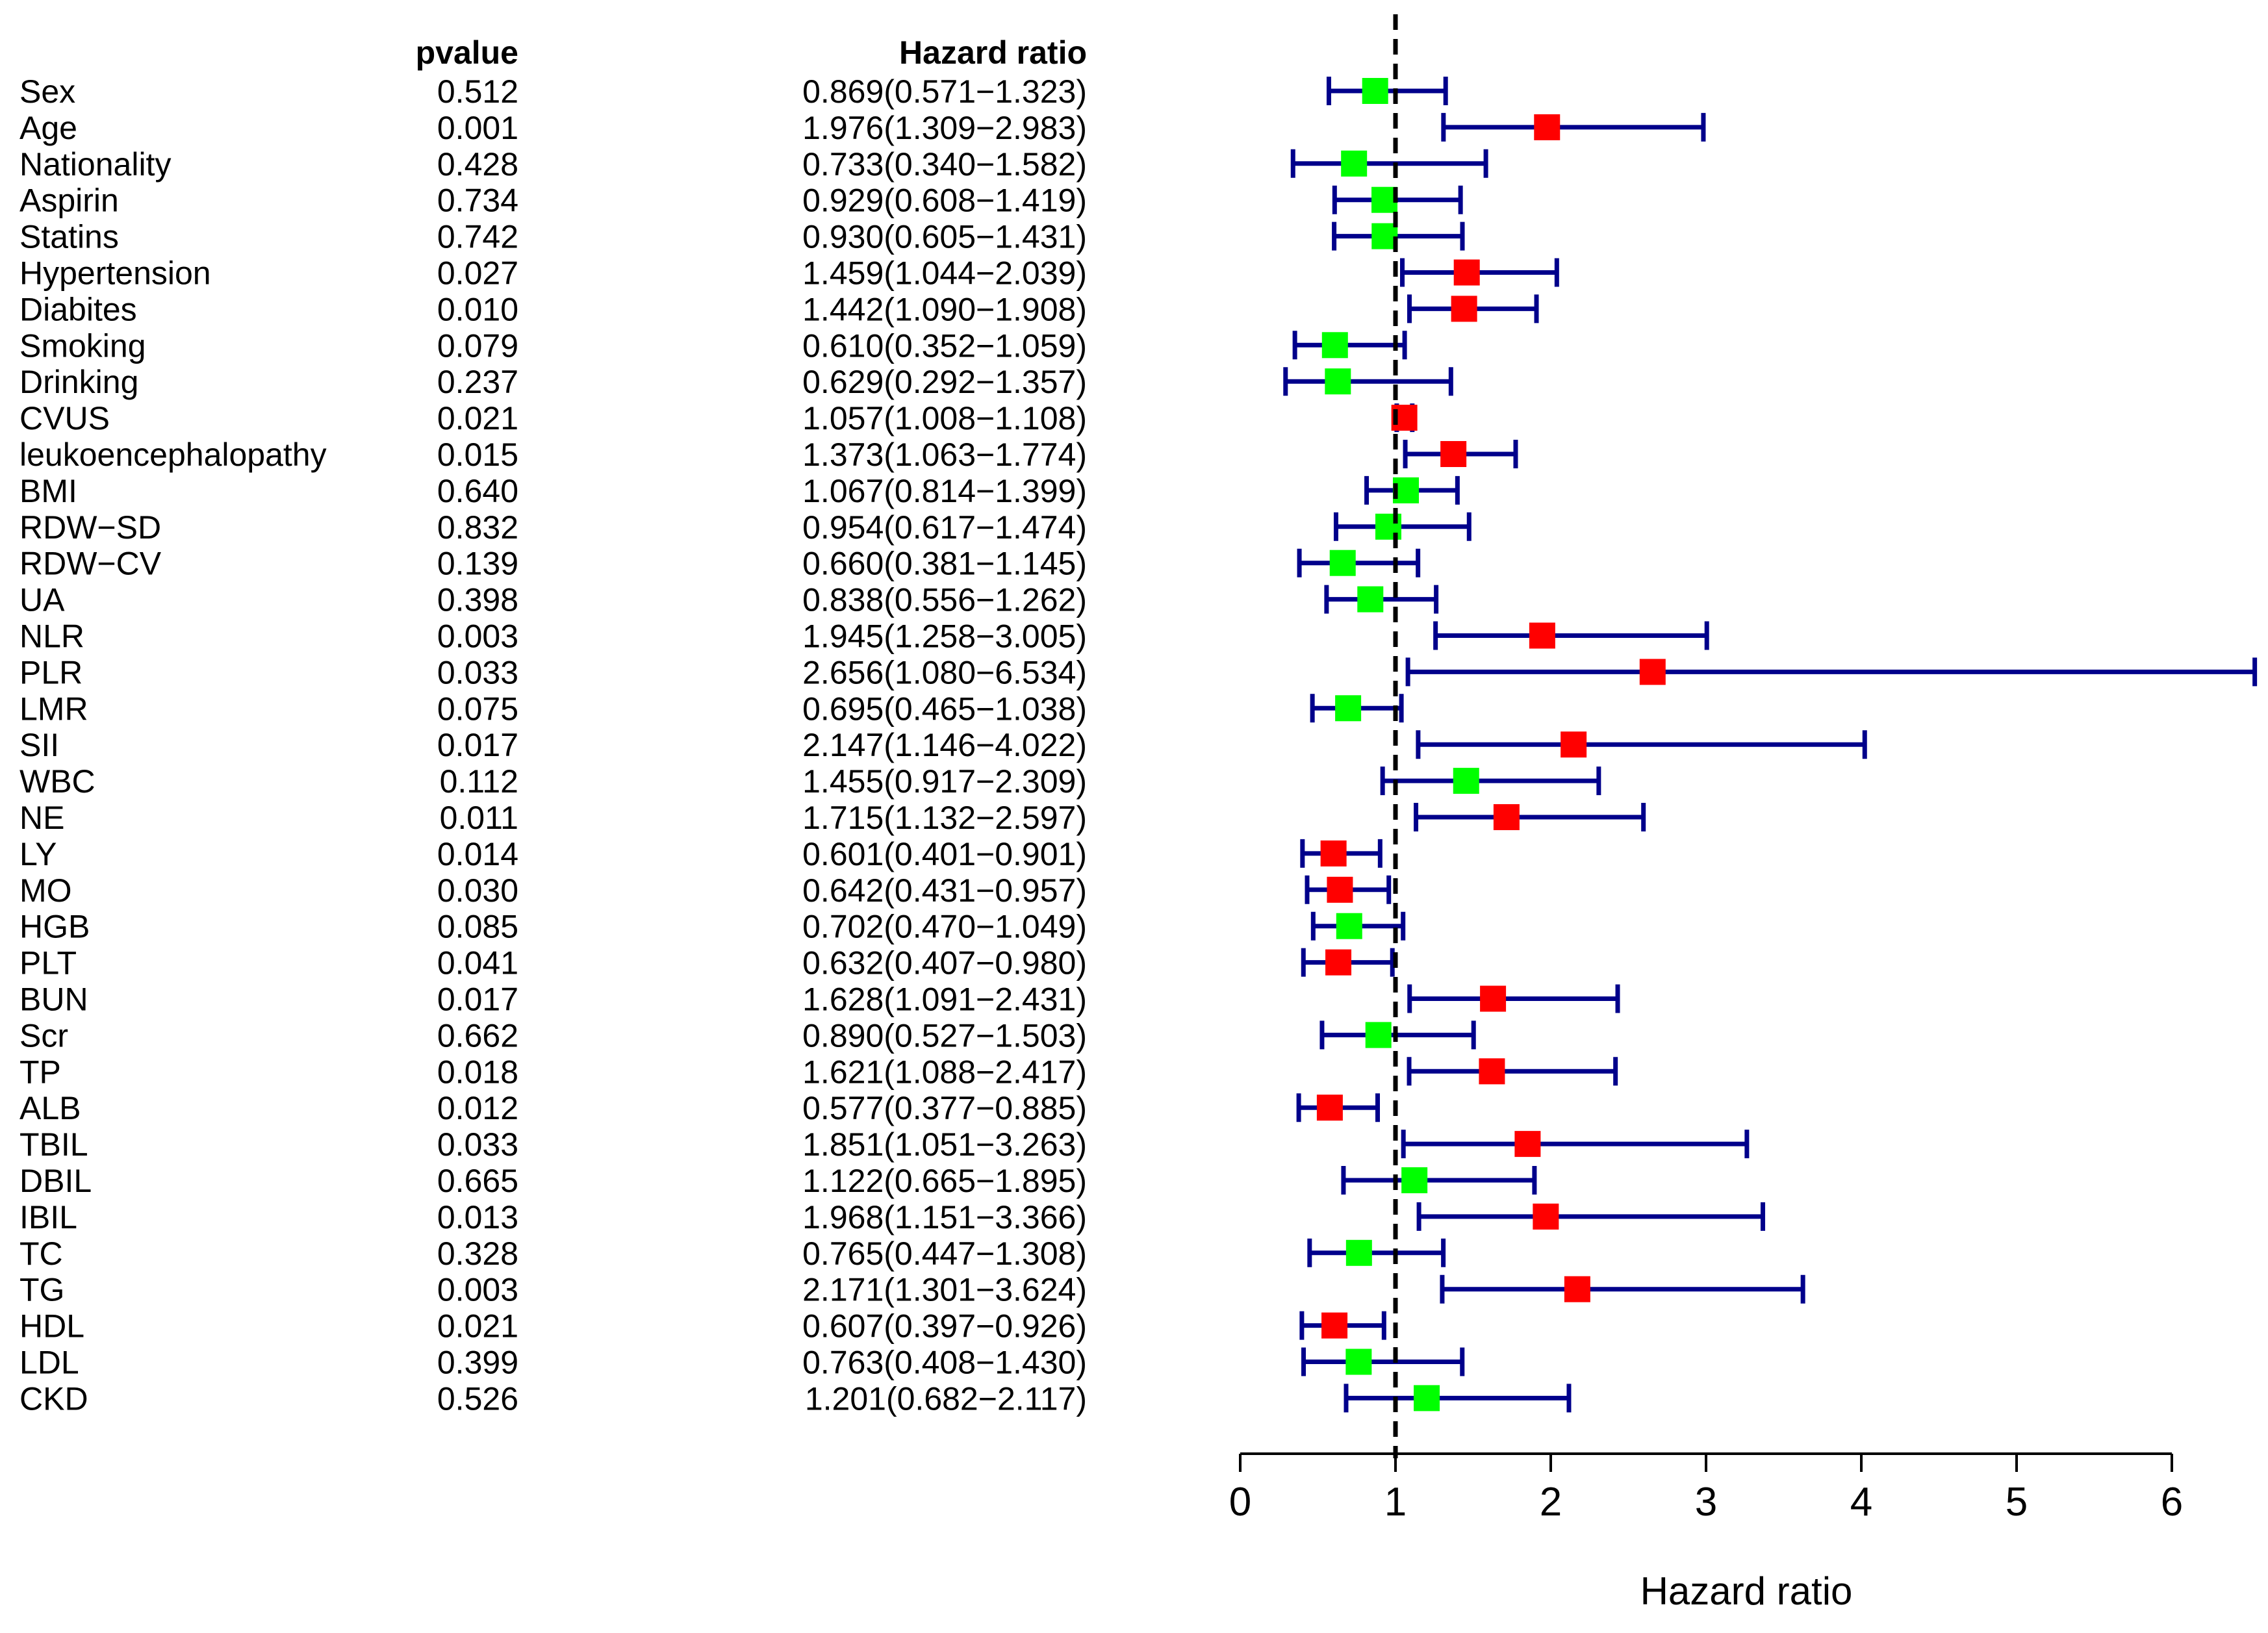 This screenshot has height=1633, width=2268. Describe the element at coordinates (477, 382) in the screenshot. I see `row-pvalue: 0.237` at that location.